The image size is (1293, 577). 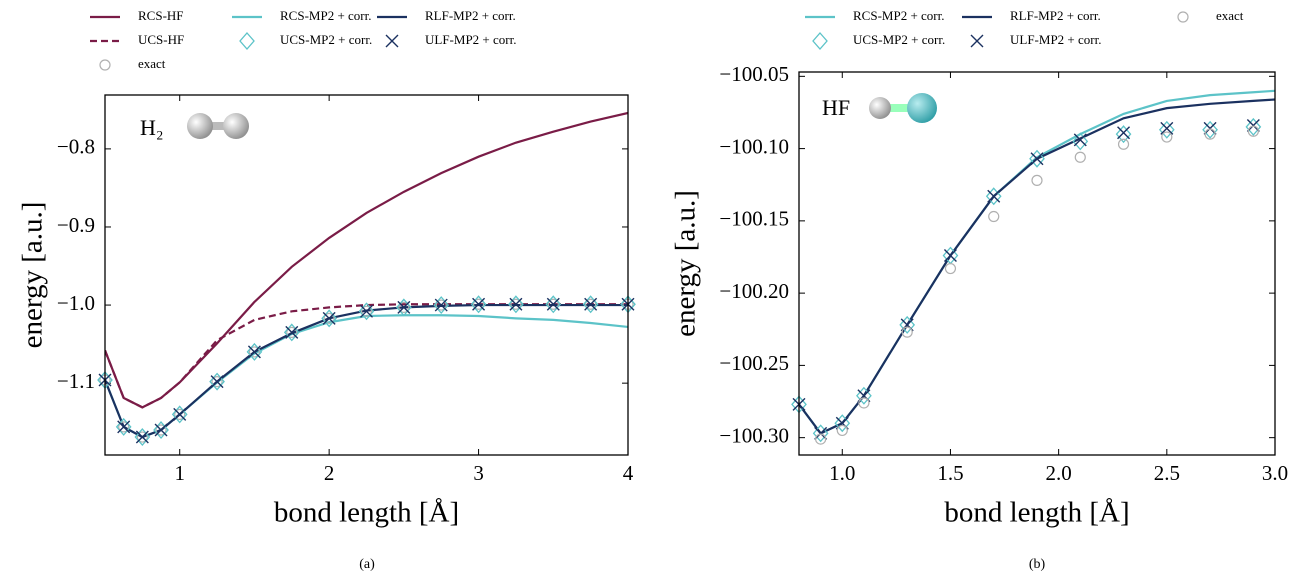 I want to click on y-tick-label: −0.8, so click(x=76, y=147).